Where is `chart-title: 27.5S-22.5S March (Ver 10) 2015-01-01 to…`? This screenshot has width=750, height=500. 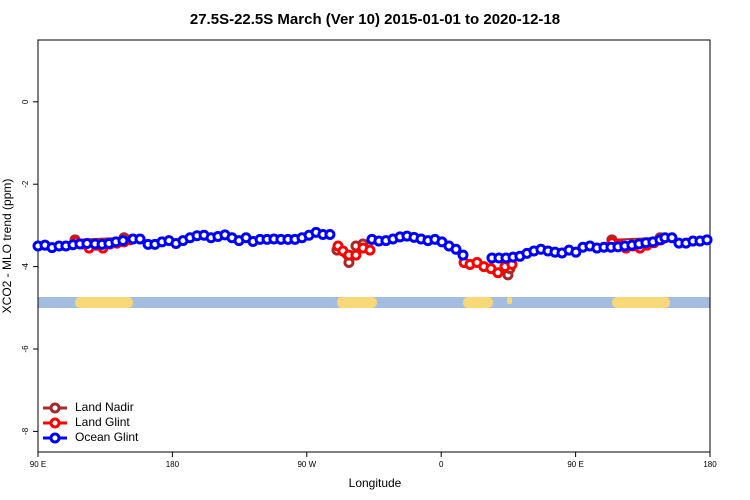
chart-title: 27.5S-22.5S March (Ver 10) 2015-01-01 to… is located at coordinates (375, 19).